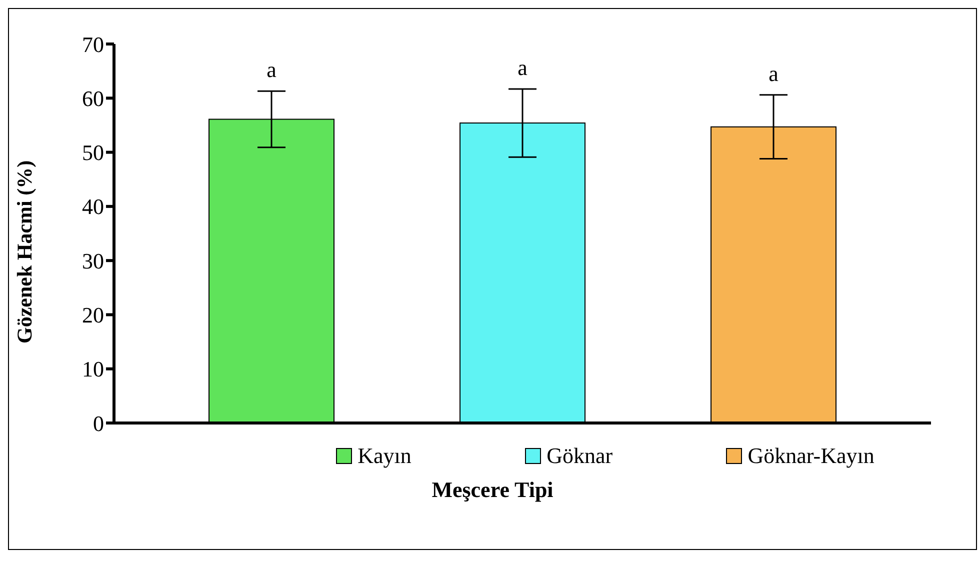  What do you see at coordinates (579, 456) in the screenshot?
I see `legend-label: Göknar` at bounding box center [579, 456].